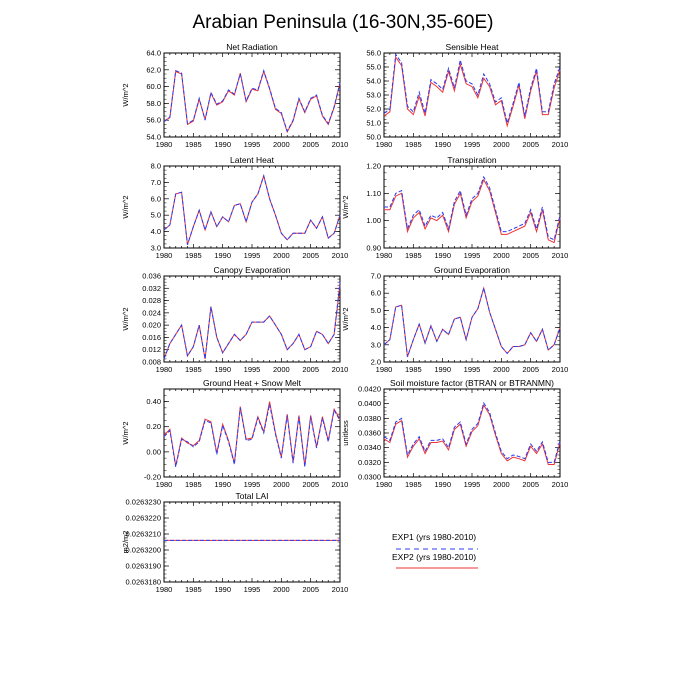  Describe the element at coordinates (251, 496) in the screenshot. I see `panel-title: Total LAI` at that location.